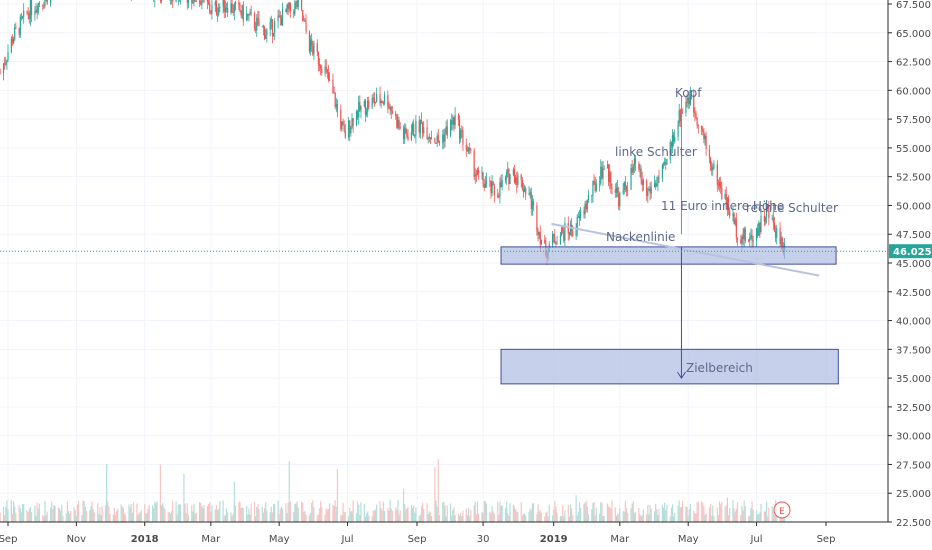  I want to click on y-tick-label: 47.500, so click(913, 235).